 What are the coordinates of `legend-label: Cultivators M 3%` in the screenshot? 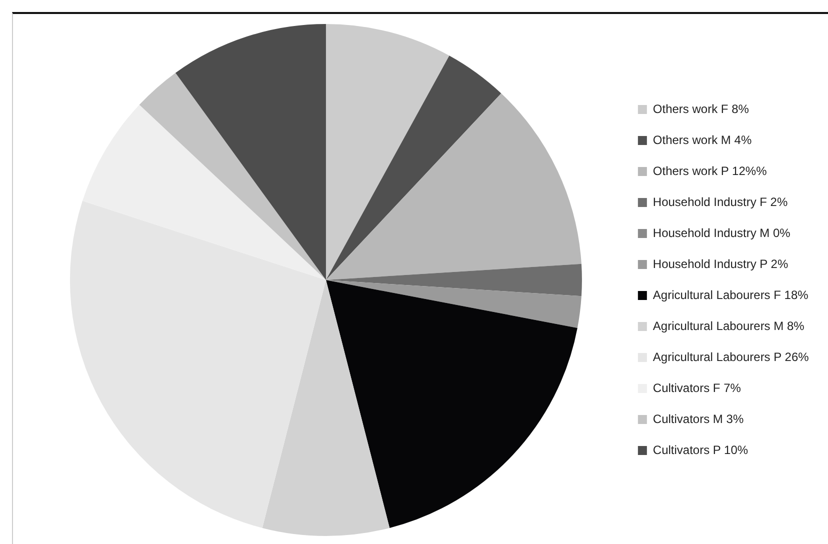 It's located at (698, 419).